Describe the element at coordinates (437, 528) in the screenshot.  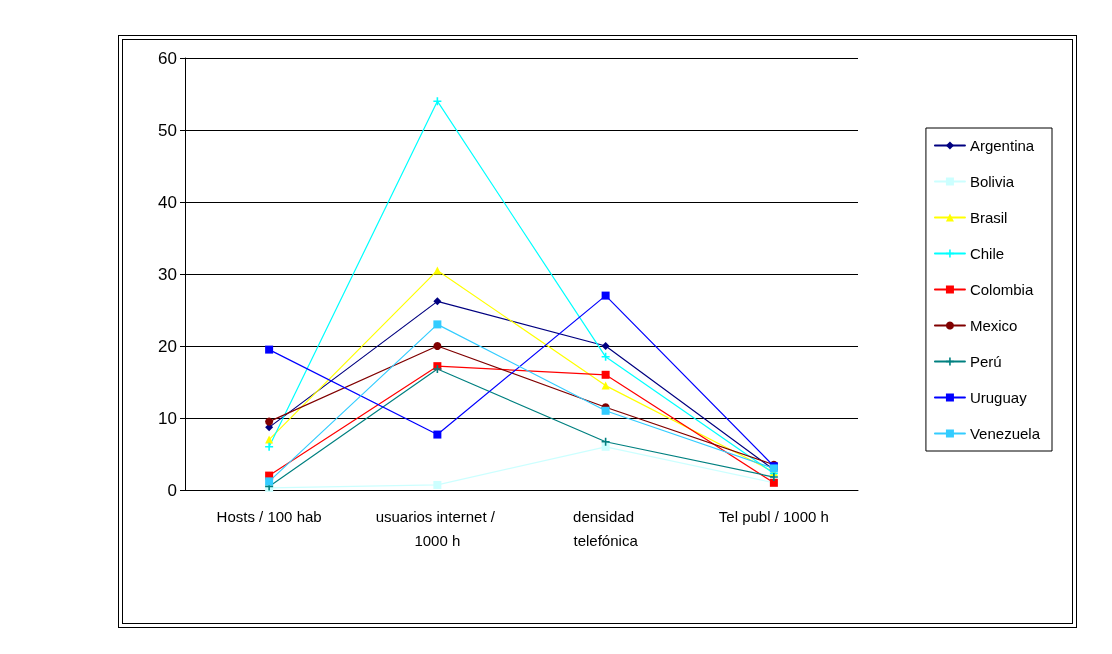
I see `x-tick-label: usuarios internet / 1000 h` at that location.